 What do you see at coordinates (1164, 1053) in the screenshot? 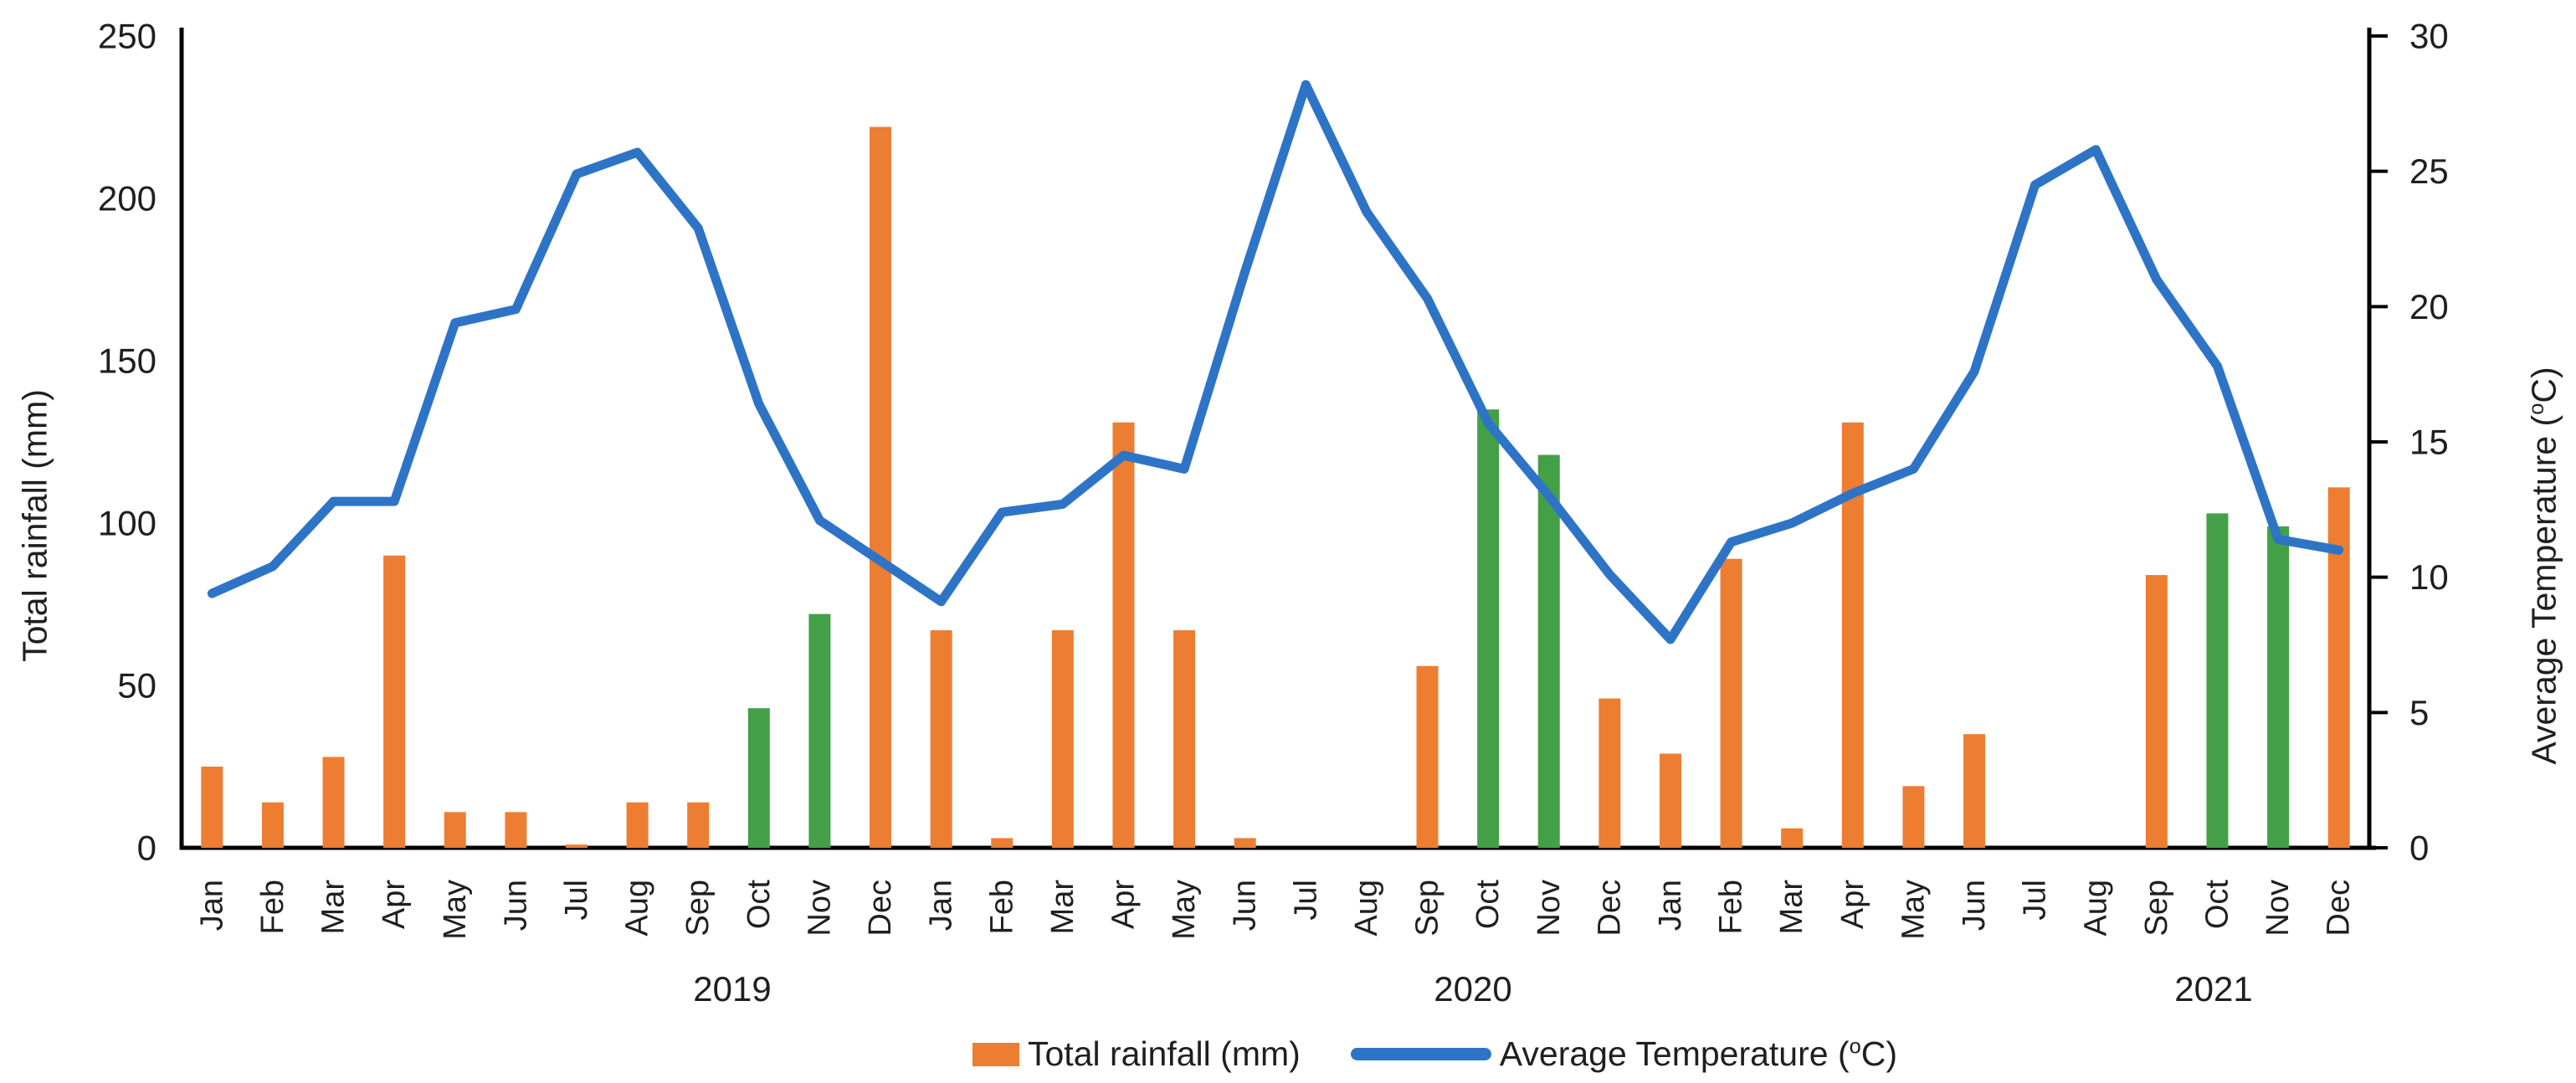
I see `legend-label-rainfall: Total rainfall (mm)` at bounding box center [1164, 1053].